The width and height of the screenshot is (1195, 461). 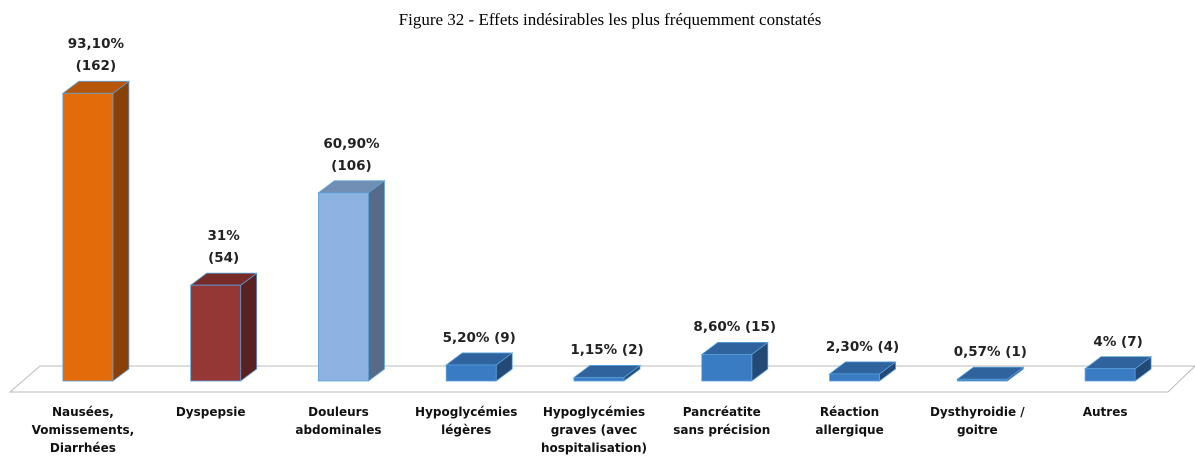 I want to click on value-label: 0,57% (1), so click(x=990, y=352).